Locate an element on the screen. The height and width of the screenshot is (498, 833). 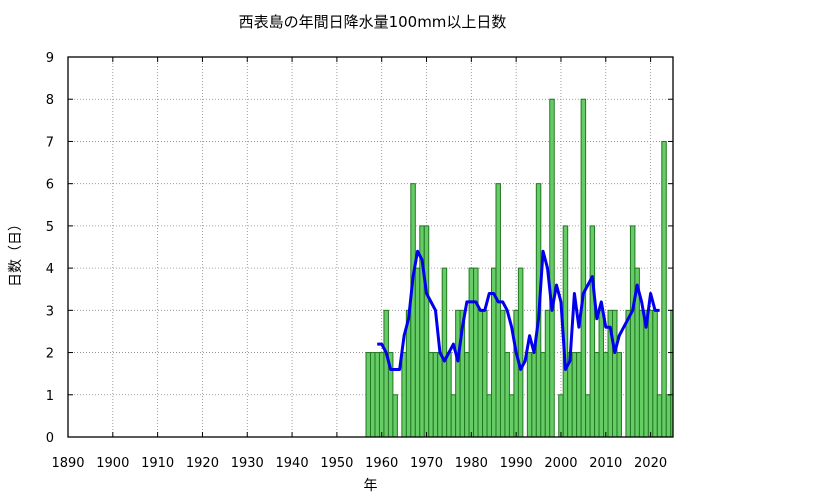
bar-2021 is located at coordinates (655, 373).